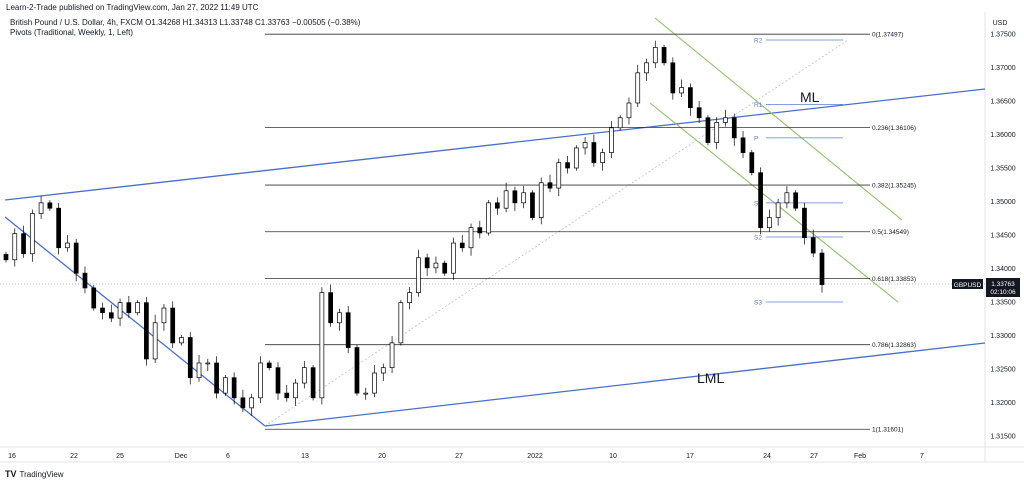  Describe the element at coordinates (1002, 169) in the screenshot. I see `y-tick-label: 1.35500` at that location.